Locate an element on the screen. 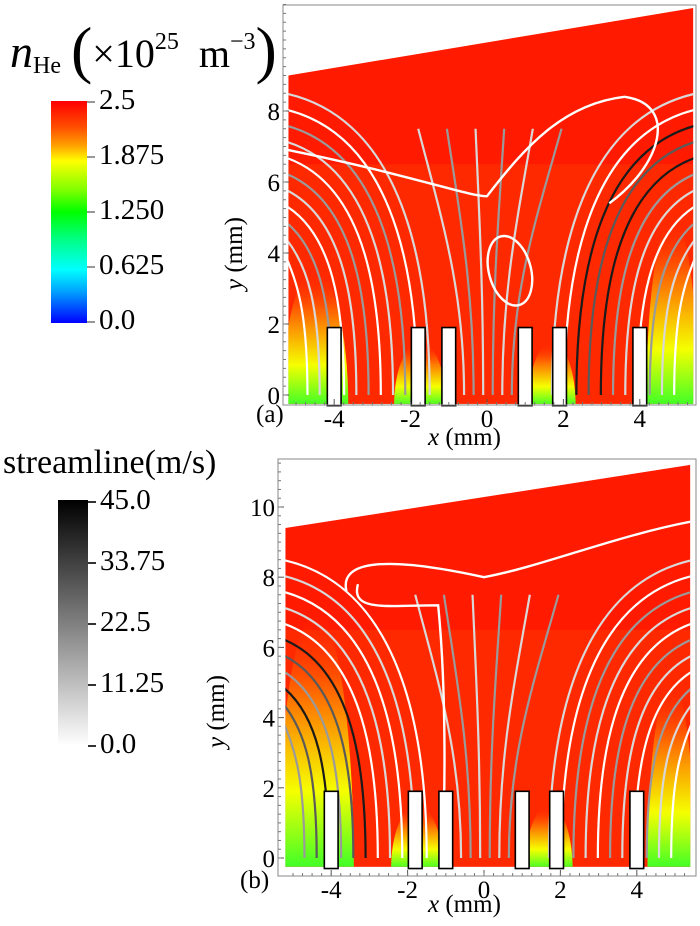 The height and width of the screenshot is (926, 700). panel-a-ylabel: y (mm) is located at coordinates (234, 253).